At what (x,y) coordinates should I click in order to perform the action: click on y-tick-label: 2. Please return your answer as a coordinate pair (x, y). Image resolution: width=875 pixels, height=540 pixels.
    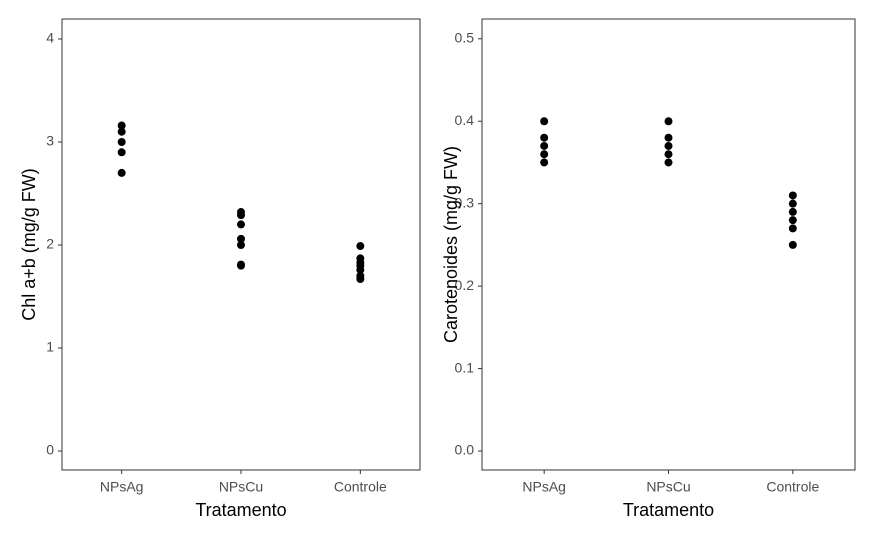
    Looking at the image, I should click on (50, 244).